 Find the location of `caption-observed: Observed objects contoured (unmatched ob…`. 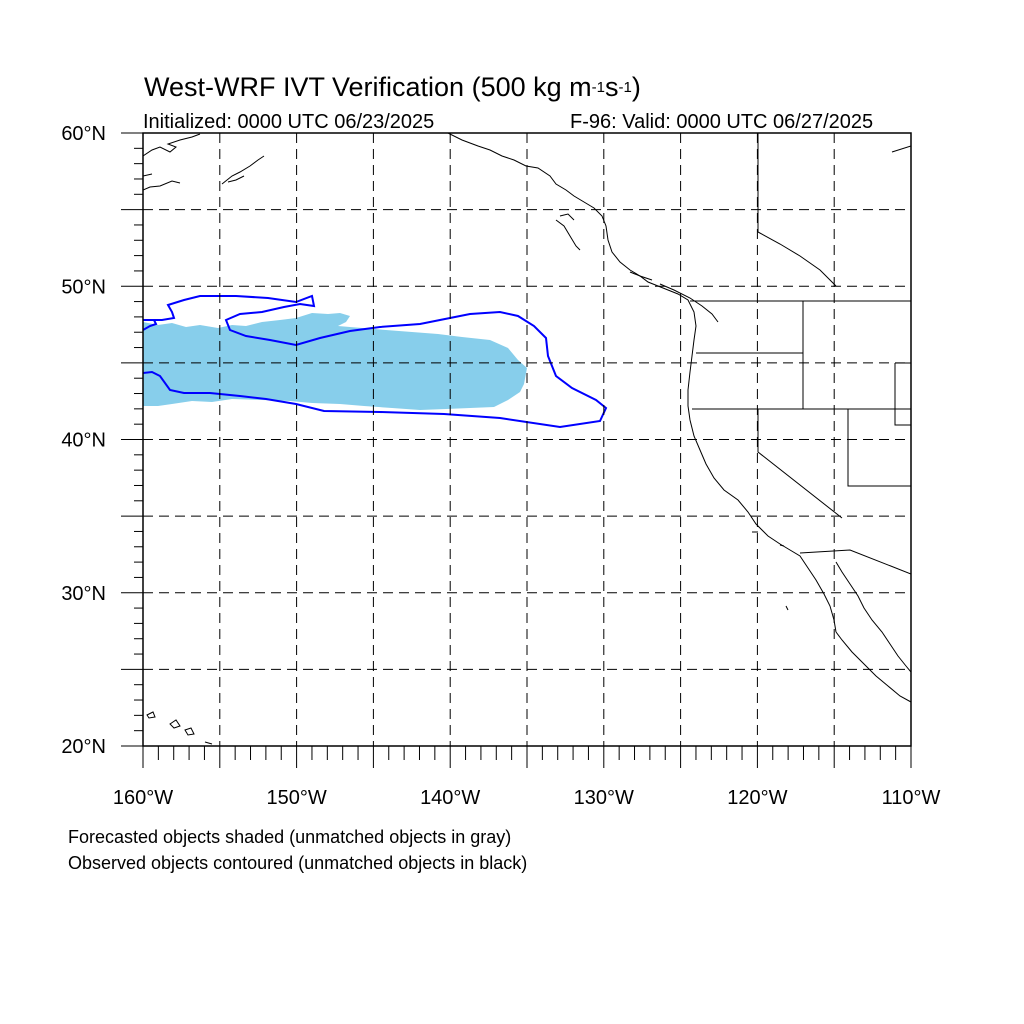

caption-observed: Observed objects contoured (unmatched ob… is located at coordinates (298, 863).